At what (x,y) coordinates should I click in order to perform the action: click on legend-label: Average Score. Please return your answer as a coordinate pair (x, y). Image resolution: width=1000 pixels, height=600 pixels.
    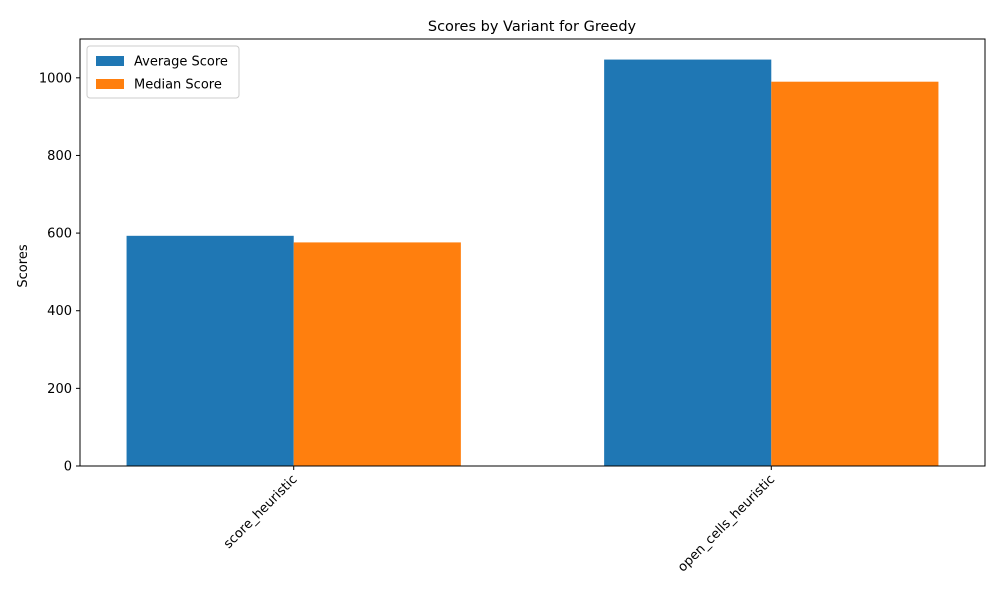
    Looking at the image, I should click on (181, 62).